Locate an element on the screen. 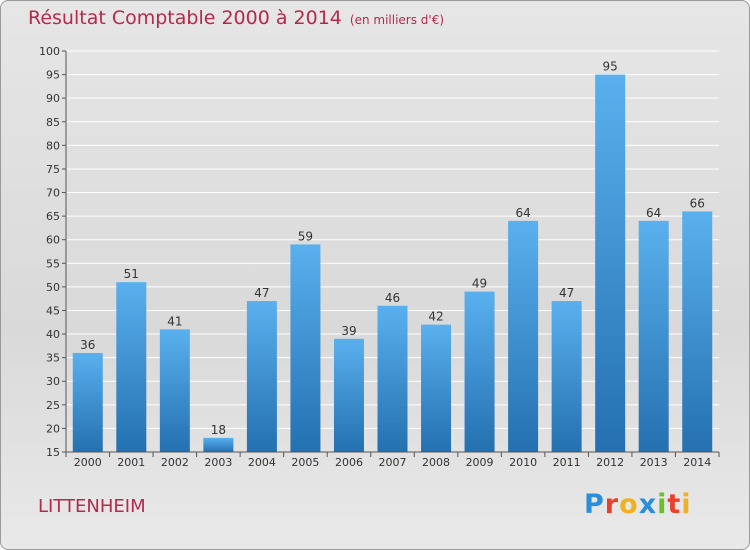 This screenshot has height=550, width=750. bar-2014 is located at coordinates (697, 331).